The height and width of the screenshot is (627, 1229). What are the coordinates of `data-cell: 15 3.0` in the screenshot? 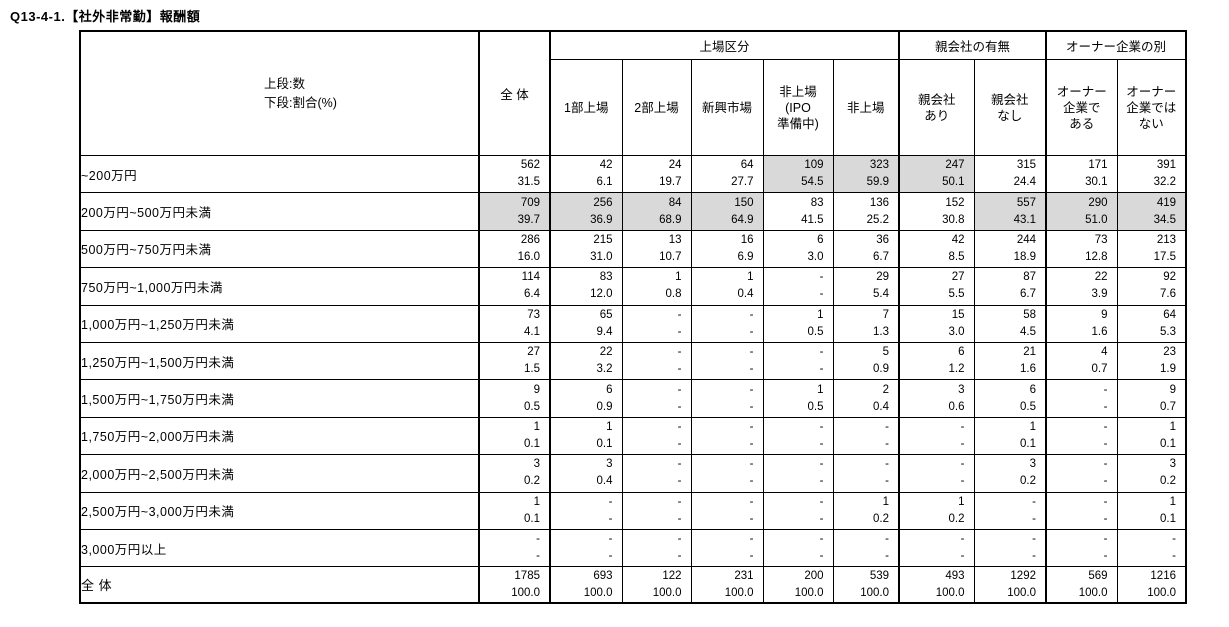 It's located at (936, 323).